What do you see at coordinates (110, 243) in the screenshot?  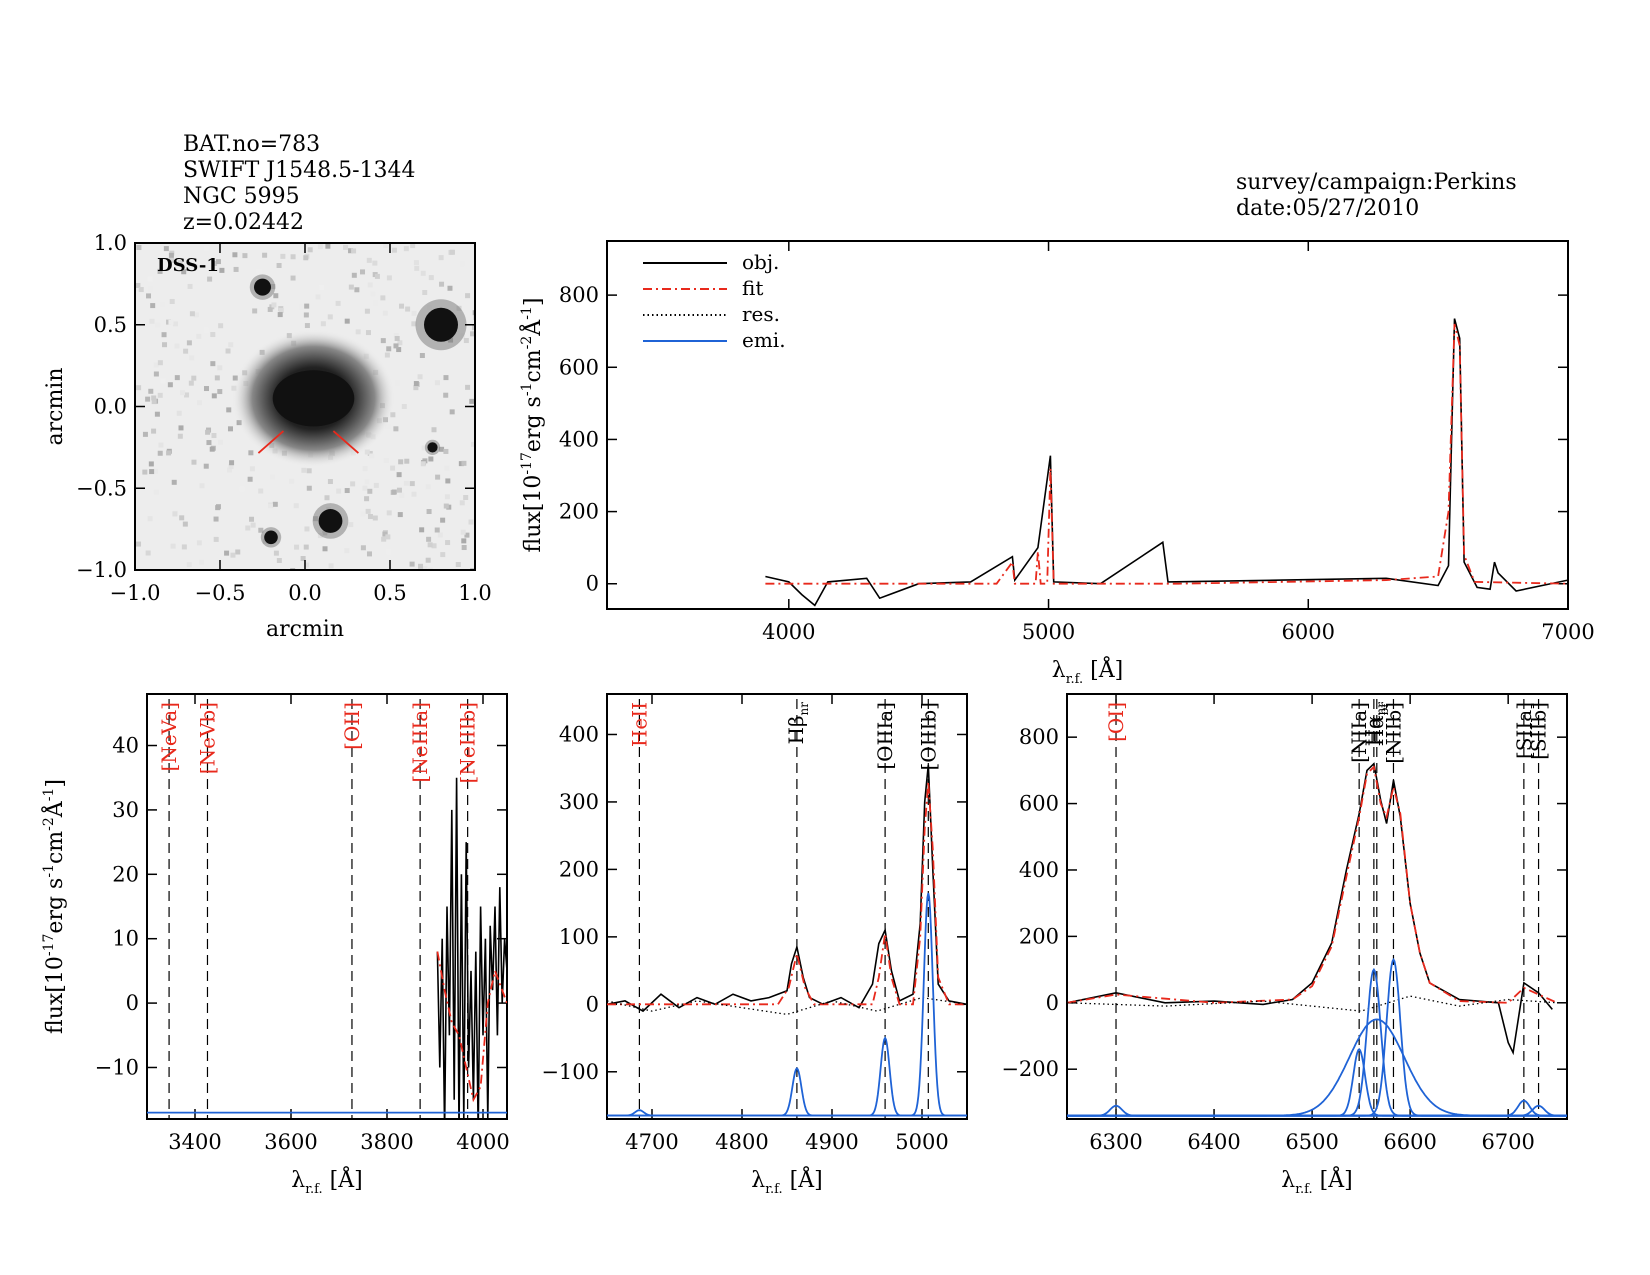 I see `y-tick-label: 1.0` at bounding box center [110, 243].